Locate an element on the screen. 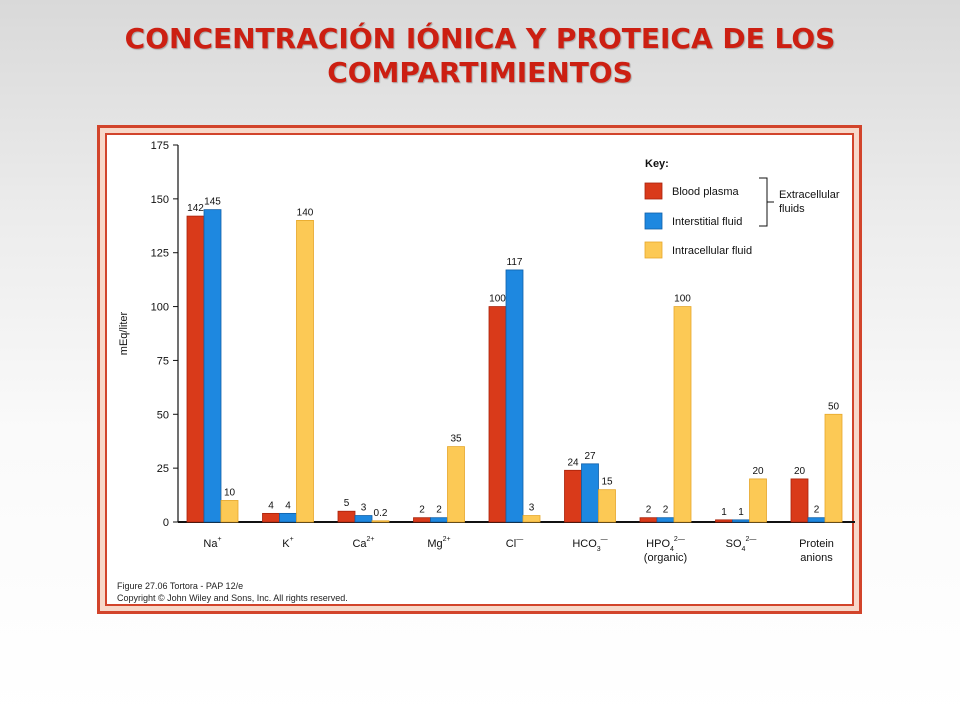 This screenshot has height=720, width=960. y-axis-title: mEq/liter is located at coordinates (124, 333).